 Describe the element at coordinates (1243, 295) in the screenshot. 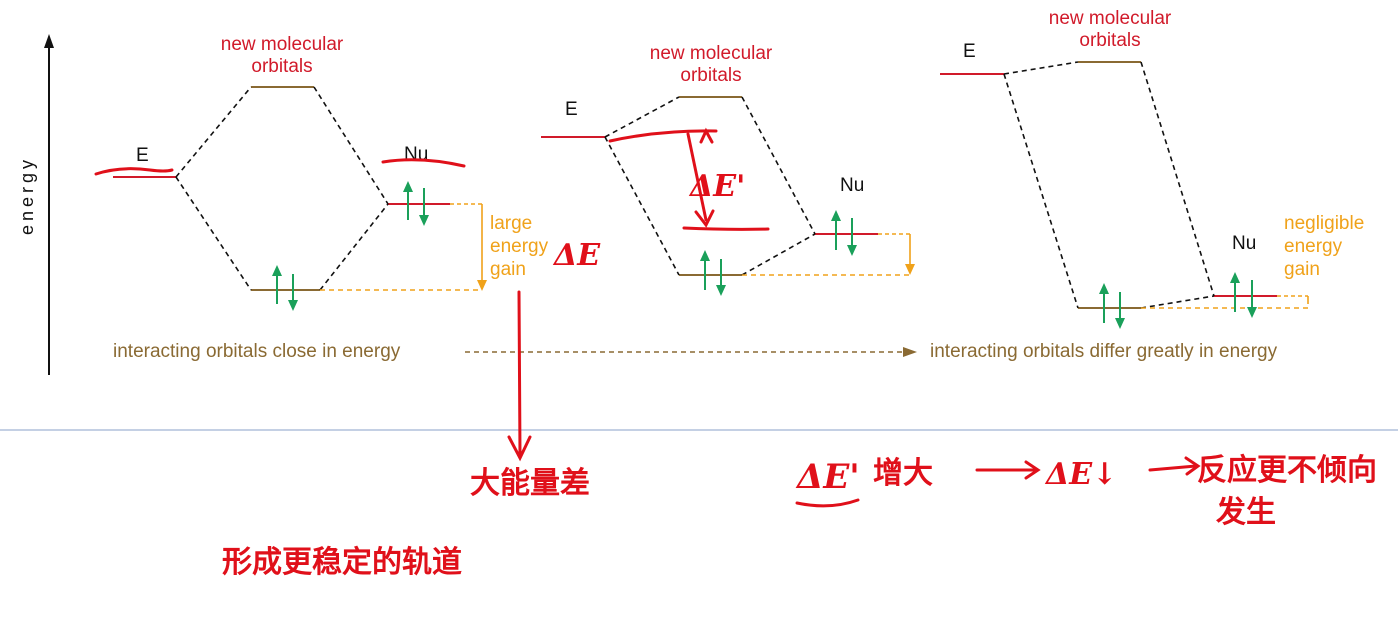

I see `d3-nu-electron-pair` at that location.